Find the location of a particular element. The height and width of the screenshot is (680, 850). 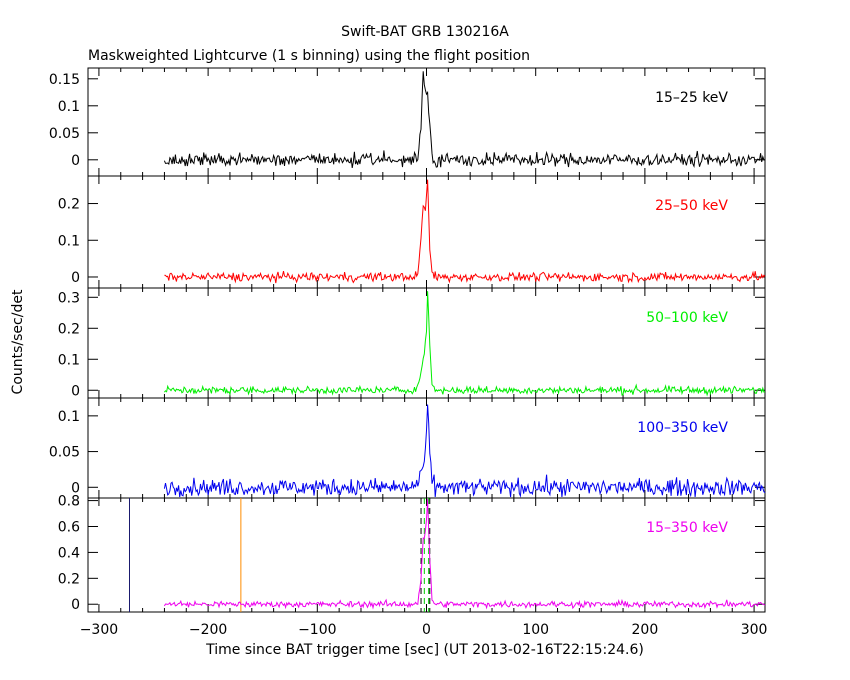

panel-4: 0 0.05 0.1 100–350 keV is located at coordinates (407, 448).